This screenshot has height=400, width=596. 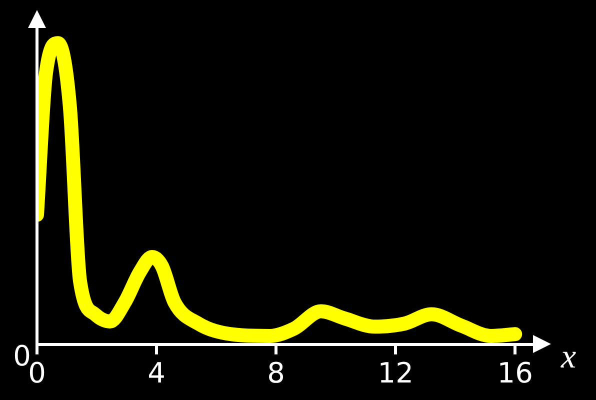 I want to click on x-tick-label: 12, so click(x=396, y=373).